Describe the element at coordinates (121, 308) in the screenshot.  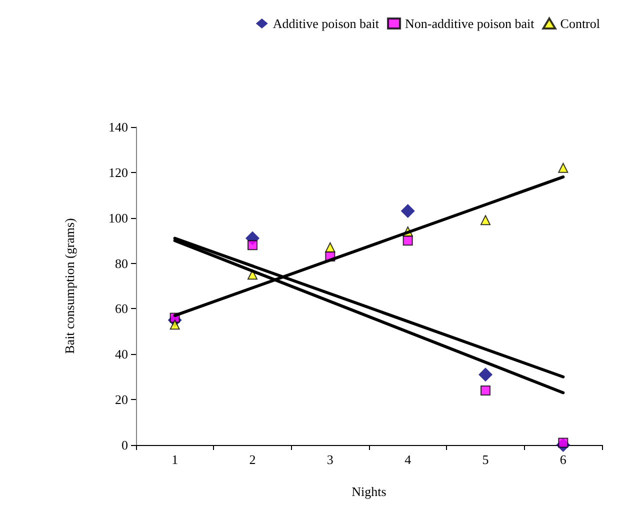
I see `y-tick-label: 60` at that location.